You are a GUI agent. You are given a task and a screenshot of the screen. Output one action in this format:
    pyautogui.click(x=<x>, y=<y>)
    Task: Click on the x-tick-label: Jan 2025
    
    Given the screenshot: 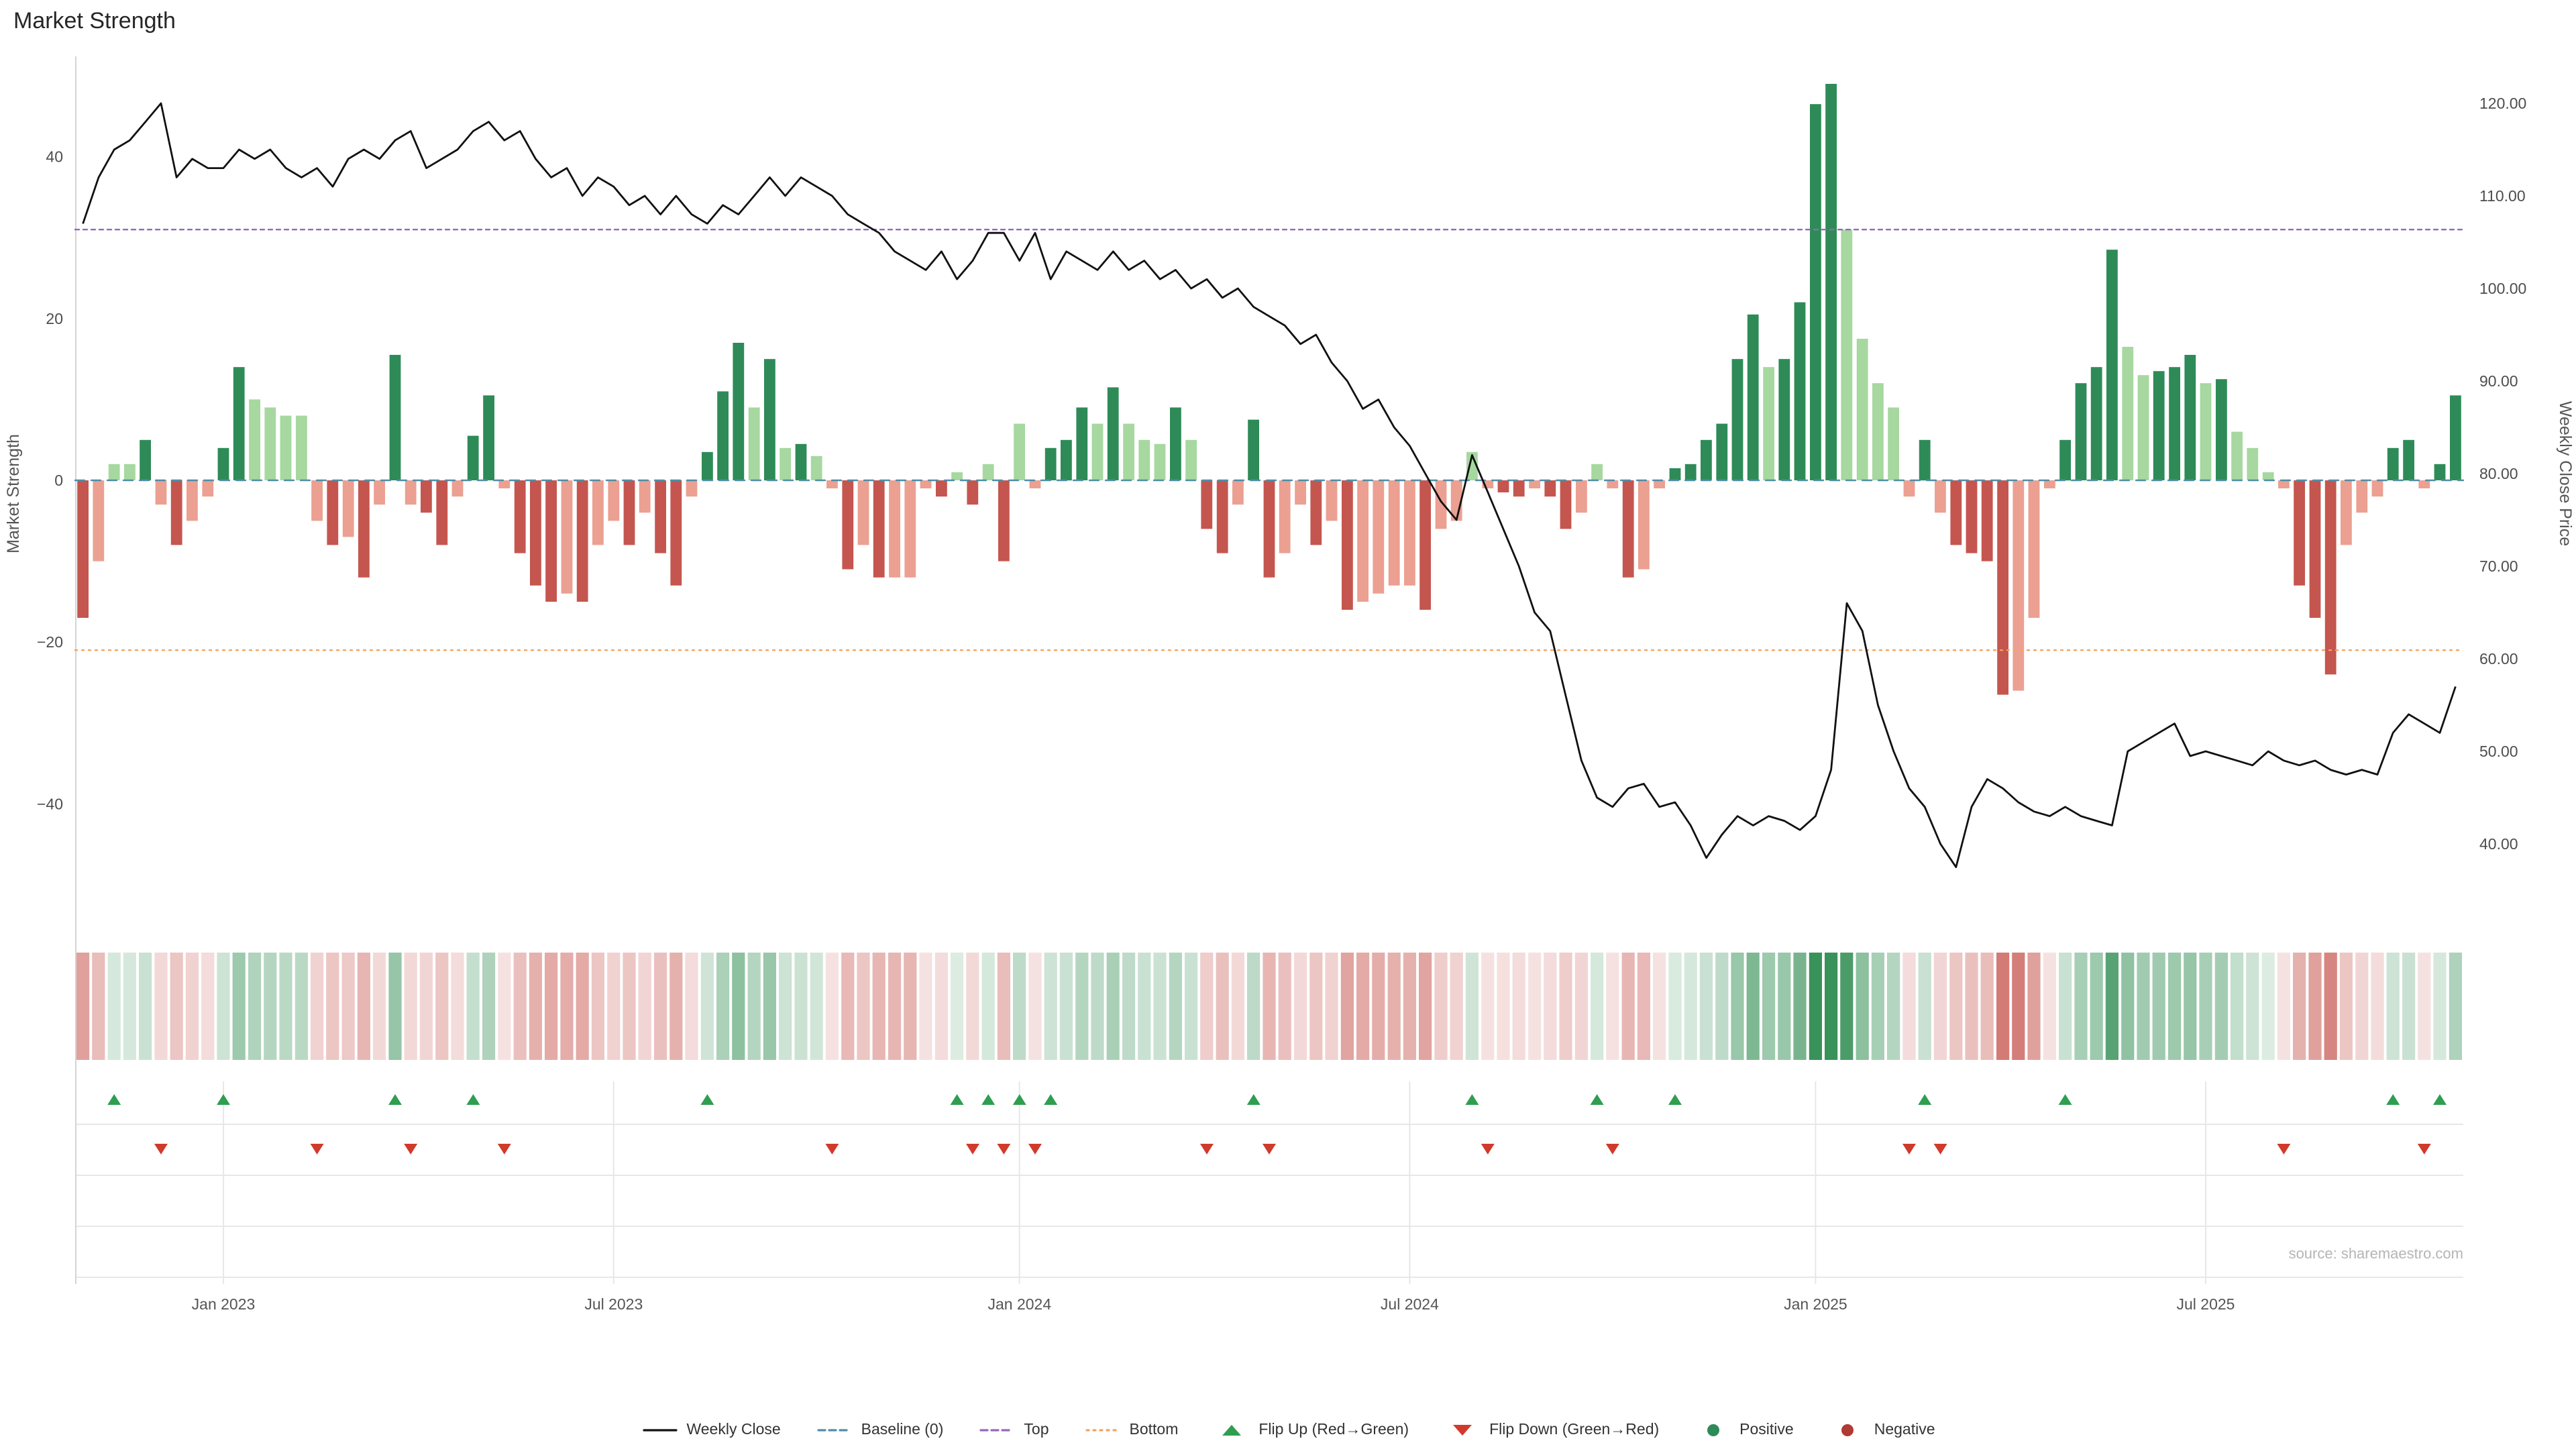 What is the action you would take?
    pyautogui.click(x=1815, y=1304)
    